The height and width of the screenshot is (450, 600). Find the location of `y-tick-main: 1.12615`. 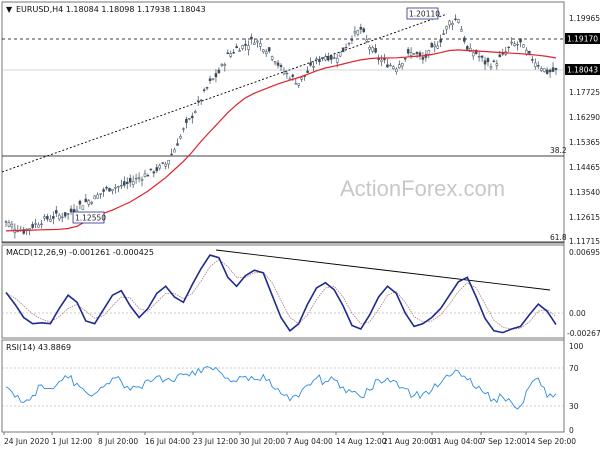

y-tick-main: 1.12615 is located at coordinates (584, 217).